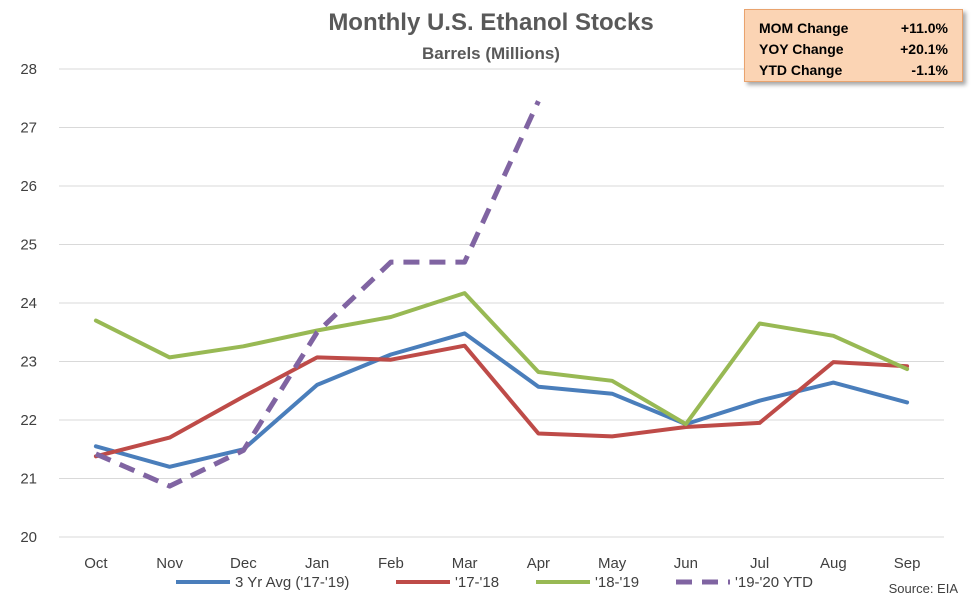 The width and height of the screenshot is (975, 601). I want to click on y-tick-label: 20, so click(28, 537).